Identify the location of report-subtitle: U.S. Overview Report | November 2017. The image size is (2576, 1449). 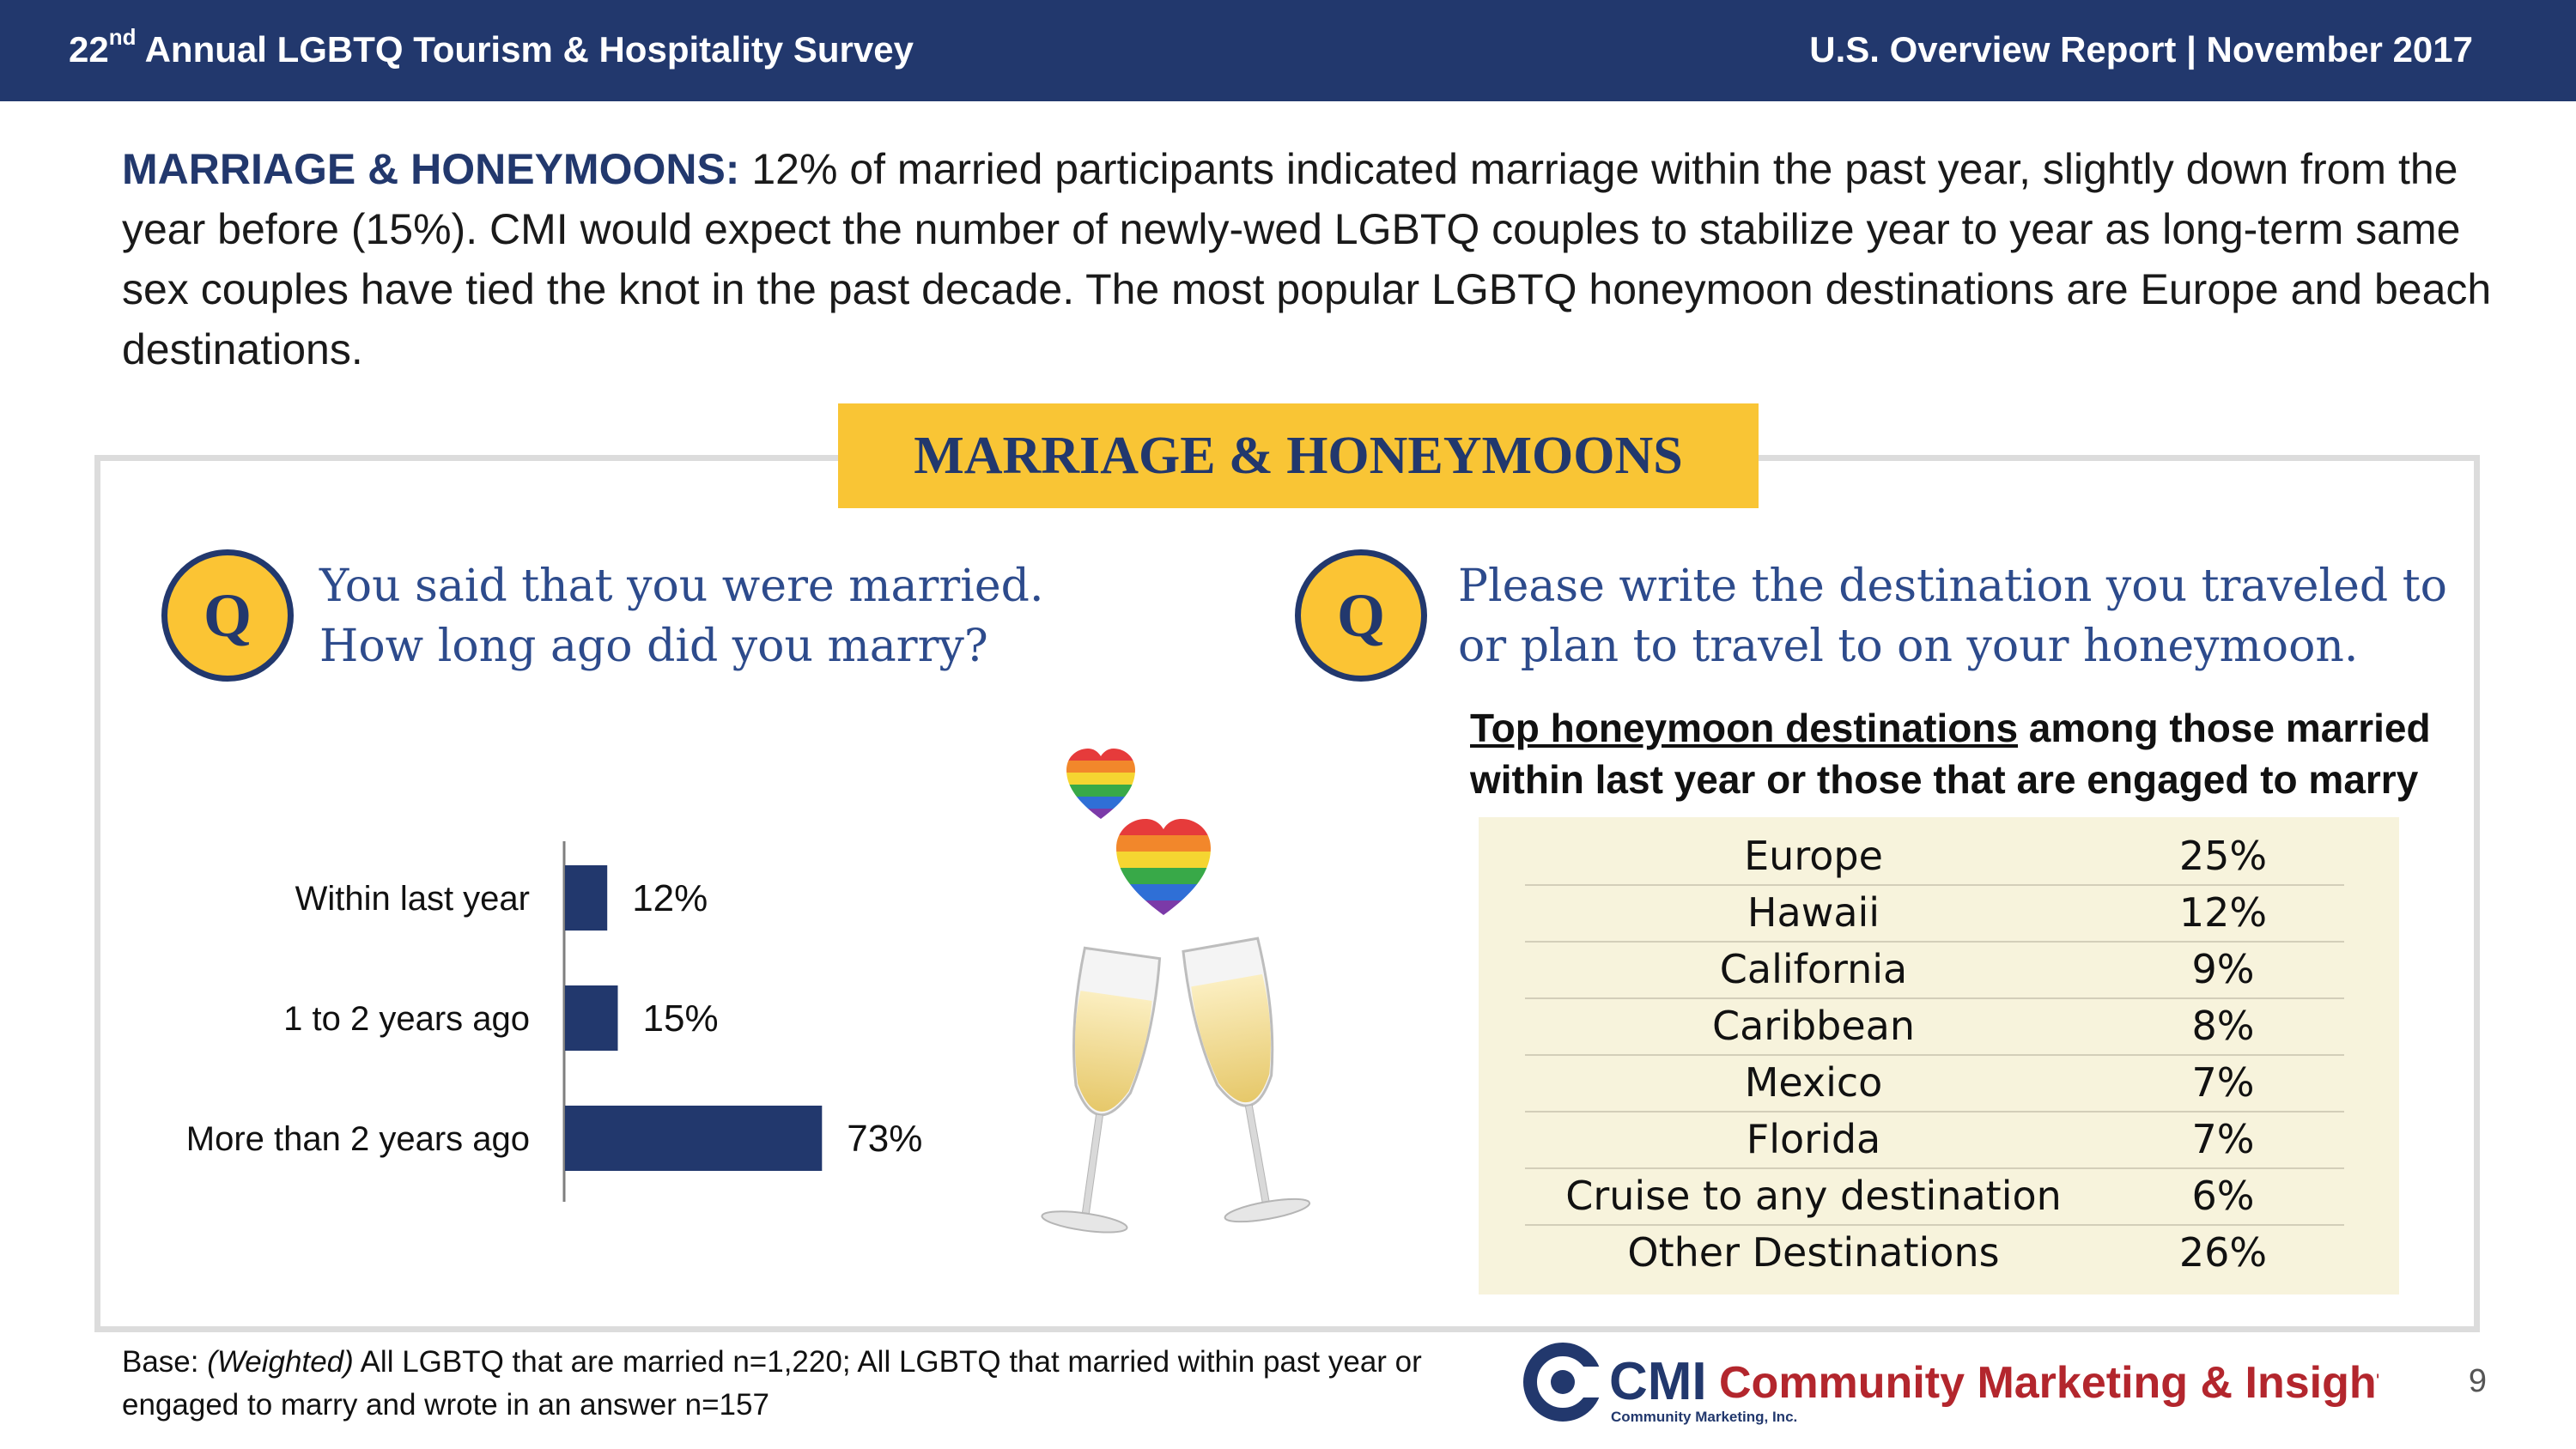
(2141, 49).